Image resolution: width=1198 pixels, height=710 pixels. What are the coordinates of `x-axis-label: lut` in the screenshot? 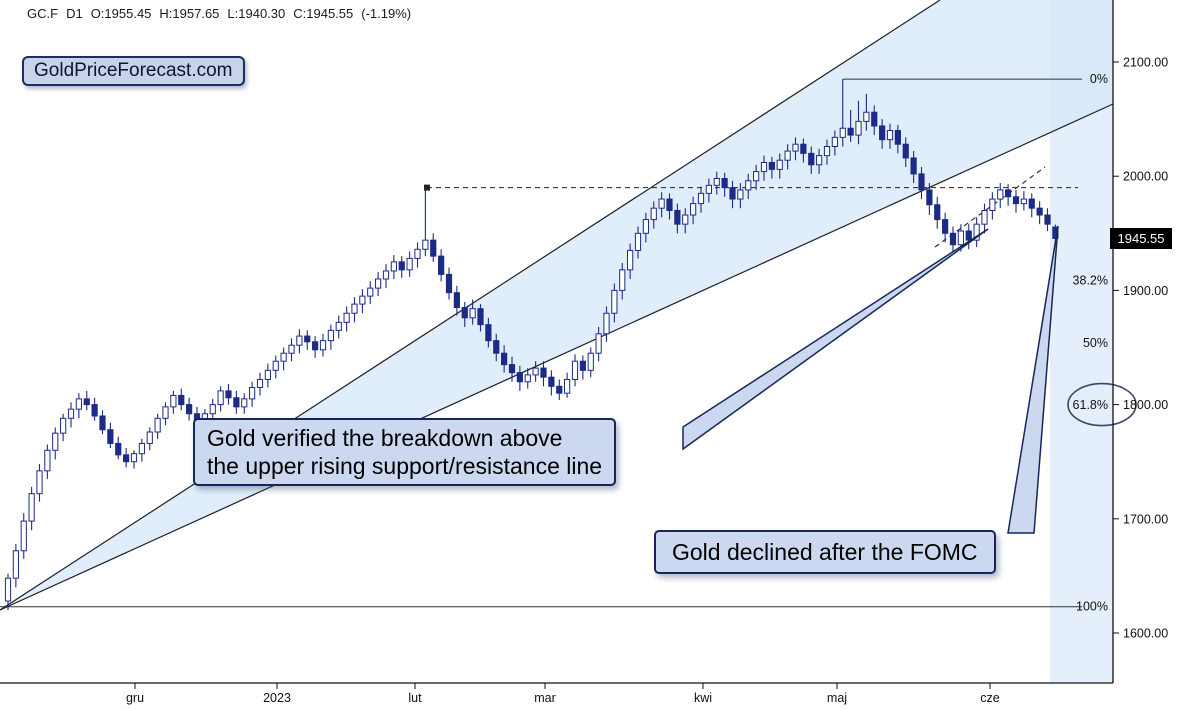 It's located at (415, 698).